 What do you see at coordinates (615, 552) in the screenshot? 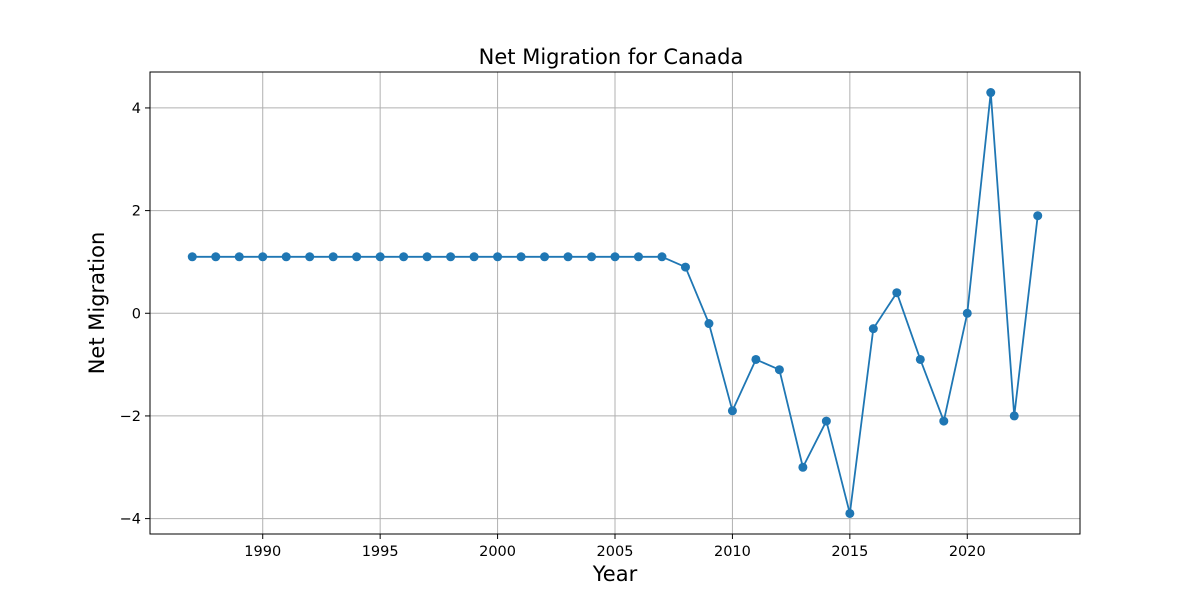
I see `x-tick-label: 2005` at bounding box center [615, 552].